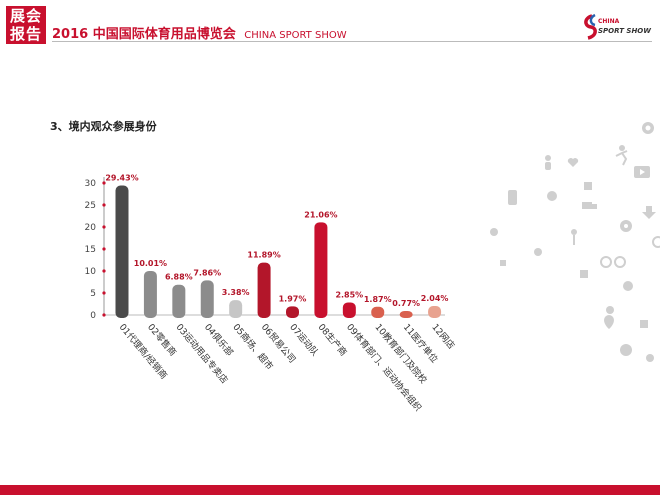  What do you see at coordinates (25, 34) in the screenshot?
I see `badge-line-2: 报告` at bounding box center [25, 34].